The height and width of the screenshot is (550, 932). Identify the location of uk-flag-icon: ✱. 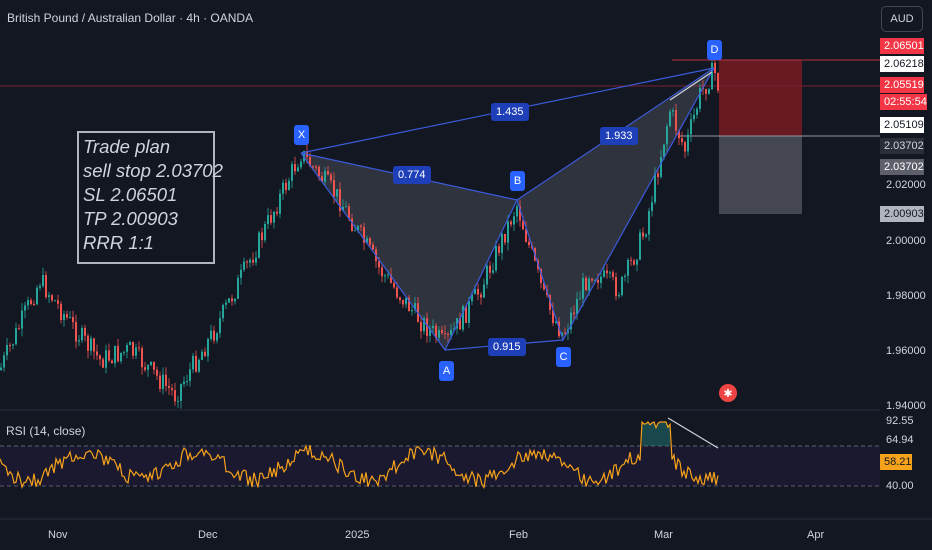
(728, 393).